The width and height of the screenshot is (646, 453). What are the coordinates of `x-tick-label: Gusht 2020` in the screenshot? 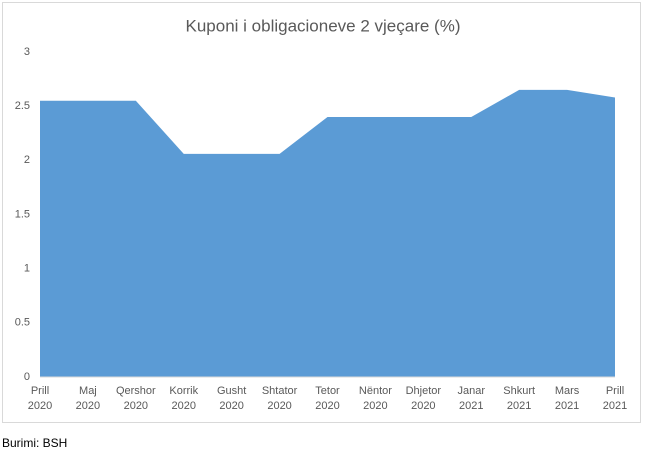 It's located at (231, 398).